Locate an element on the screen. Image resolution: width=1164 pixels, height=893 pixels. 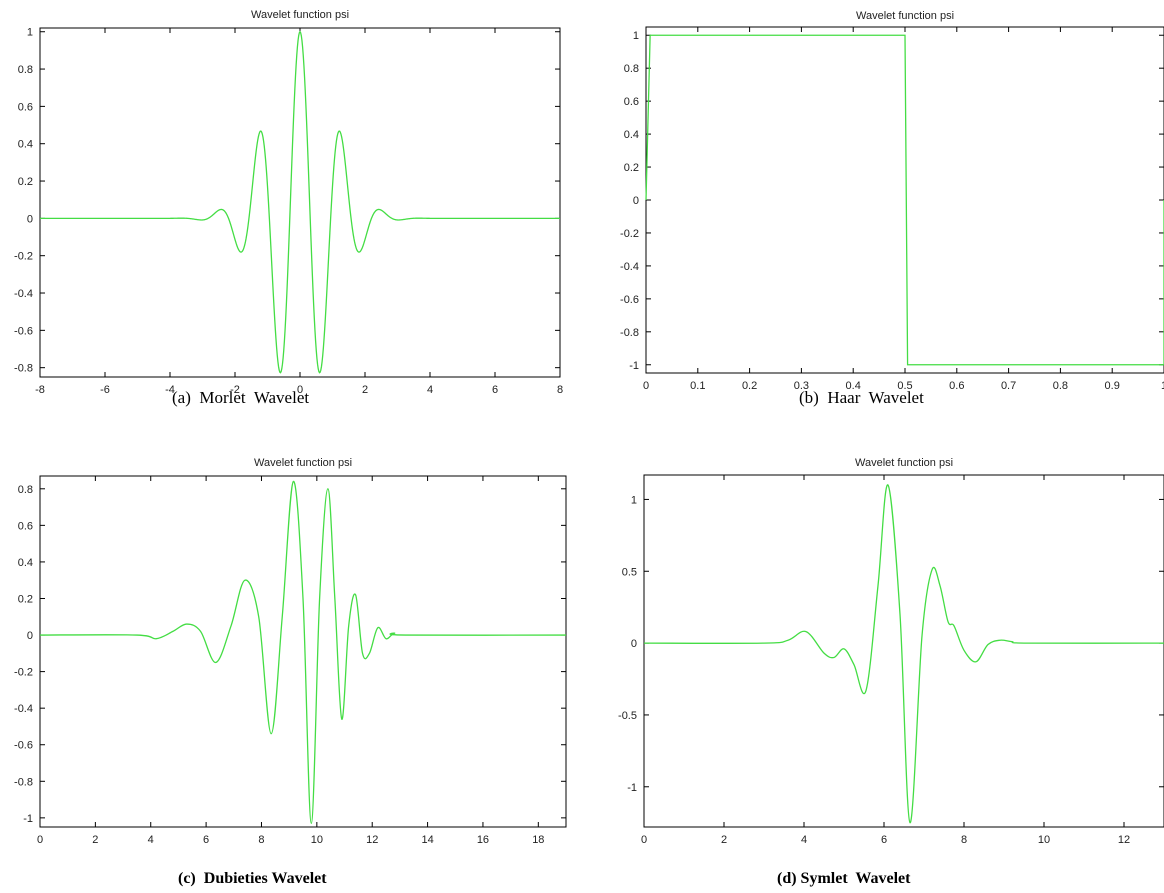
x-tick-label: 0.9 is located at coordinates (1112, 386).